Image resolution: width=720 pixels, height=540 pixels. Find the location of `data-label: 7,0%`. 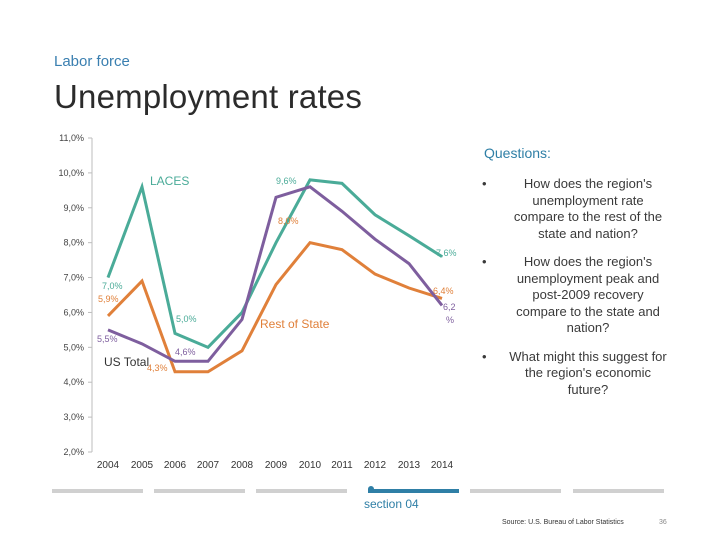

data-label: 7,0% is located at coordinates (112, 286).